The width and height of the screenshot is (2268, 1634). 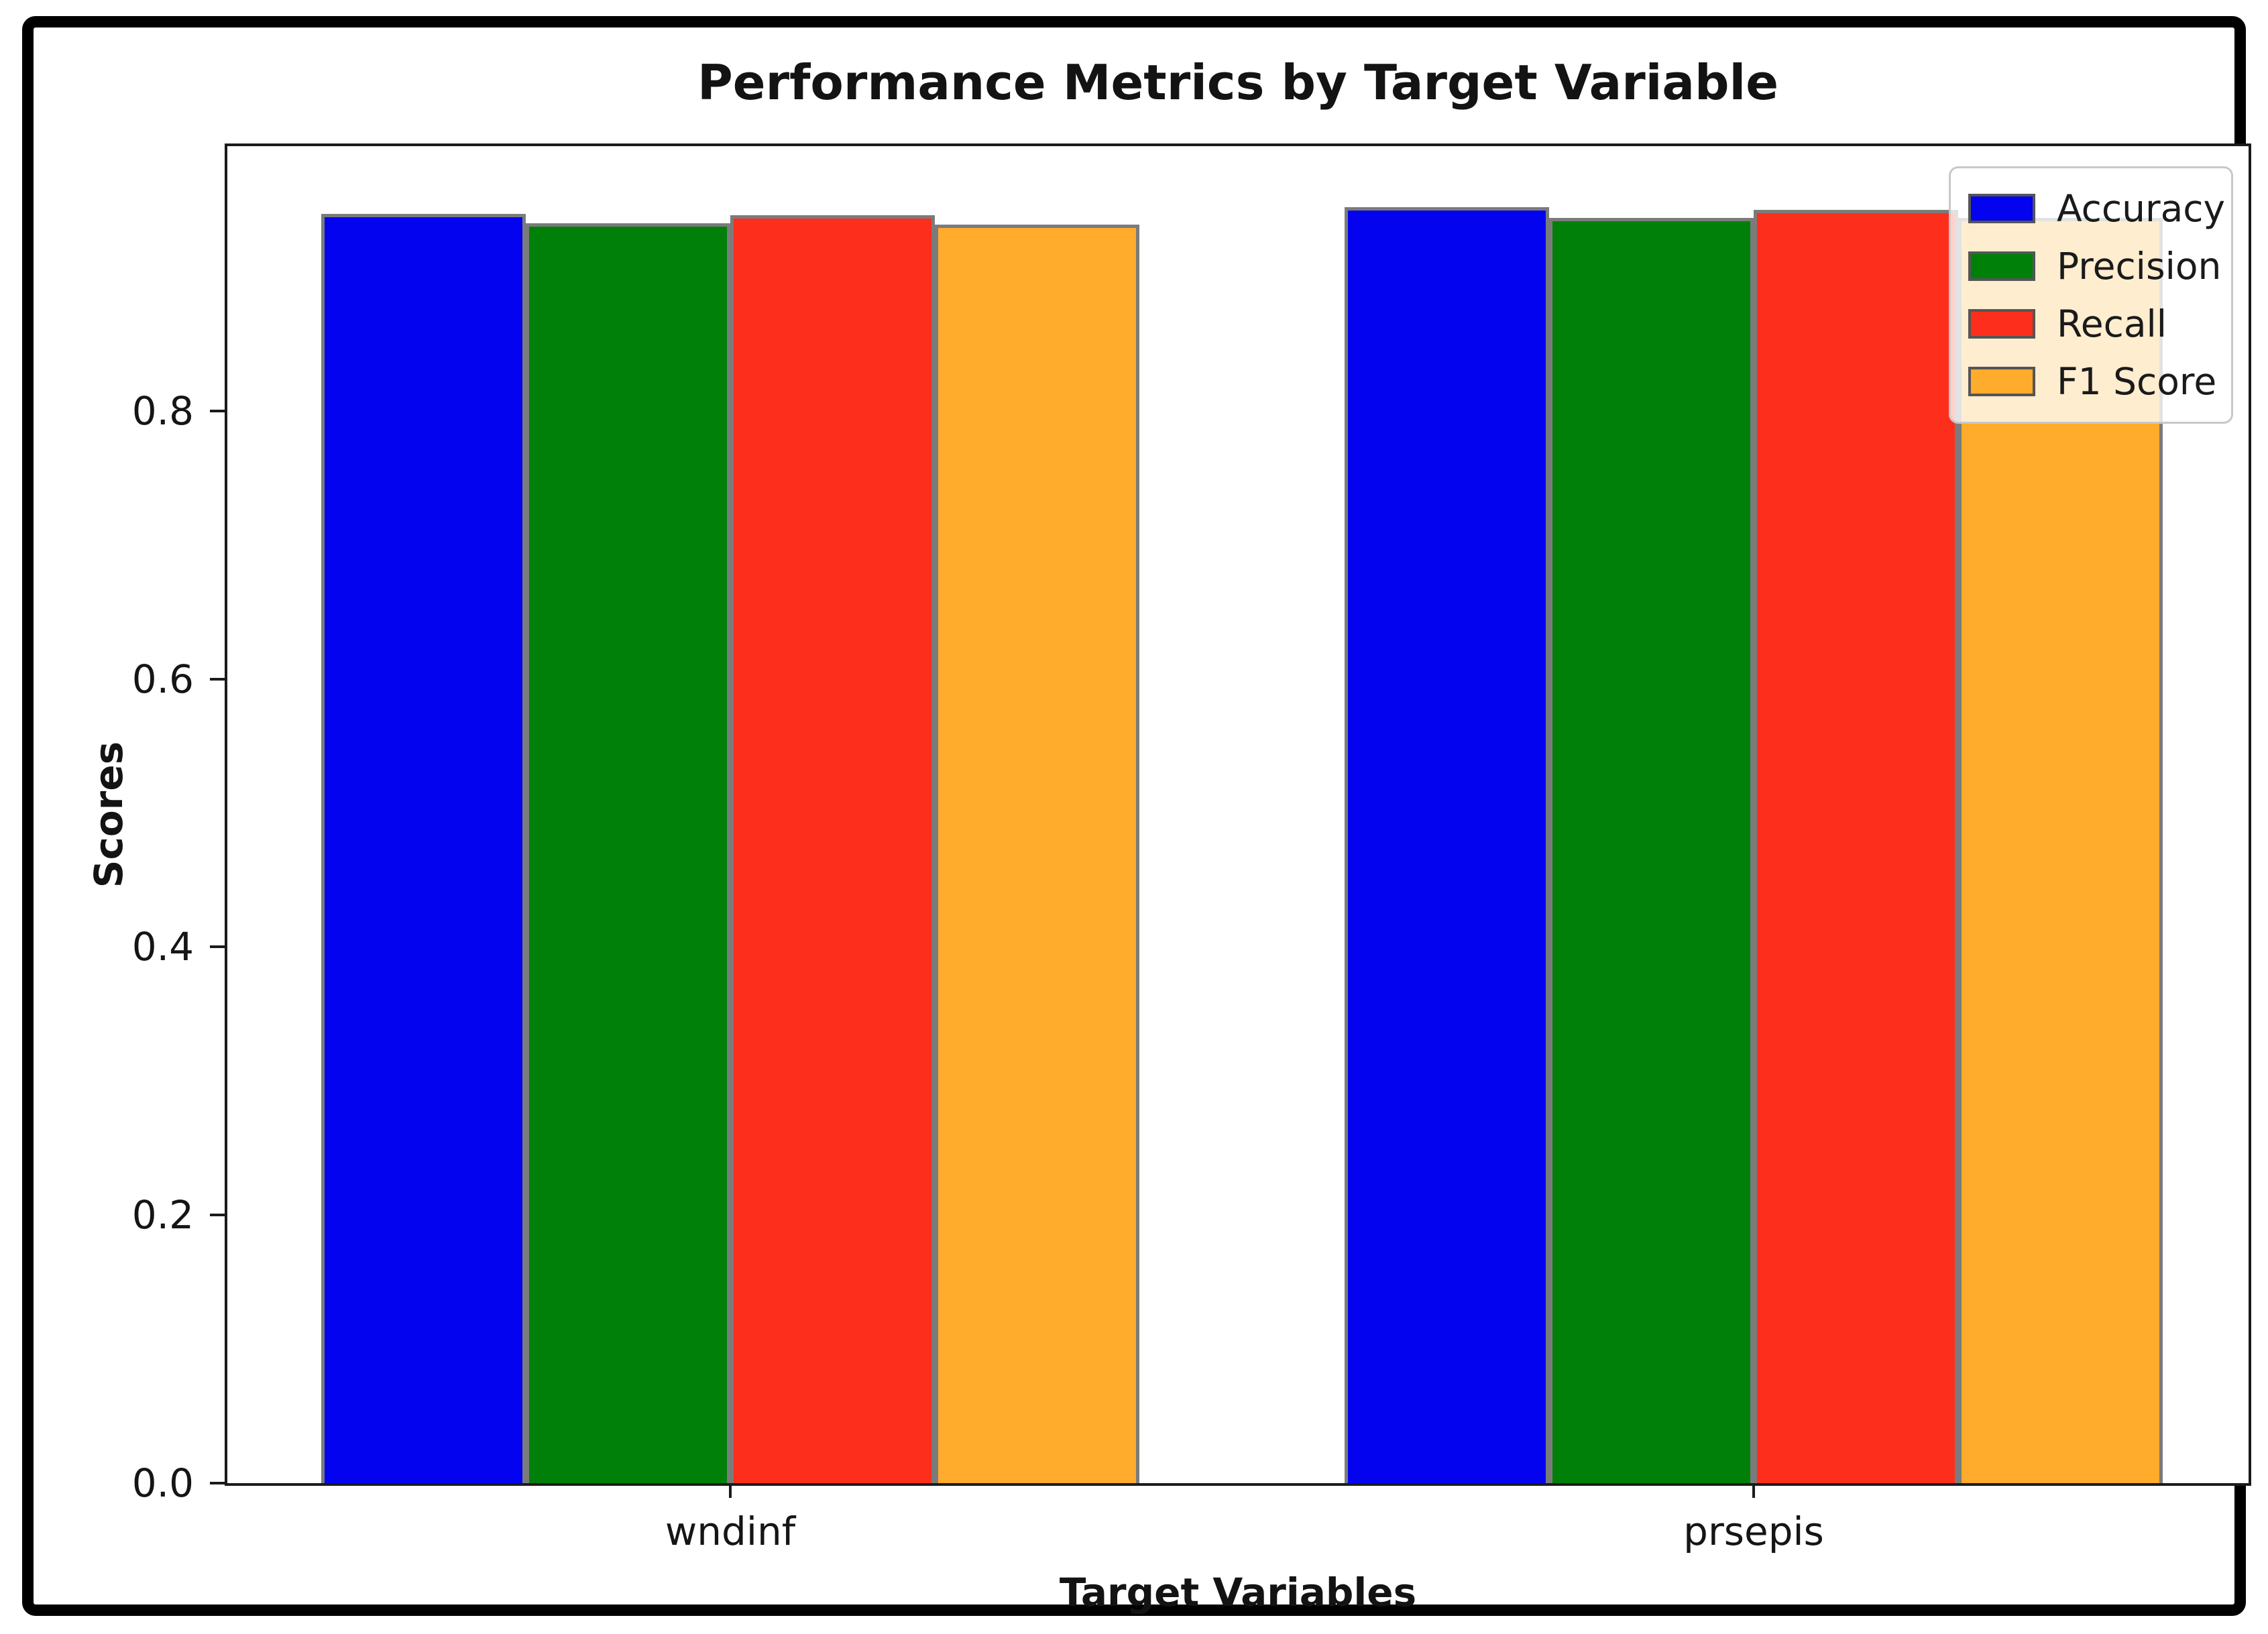 What do you see at coordinates (2060, 851) in the screenshot?
I see `bar-prsepis-f1-score` at bounding box center [2060, 851].